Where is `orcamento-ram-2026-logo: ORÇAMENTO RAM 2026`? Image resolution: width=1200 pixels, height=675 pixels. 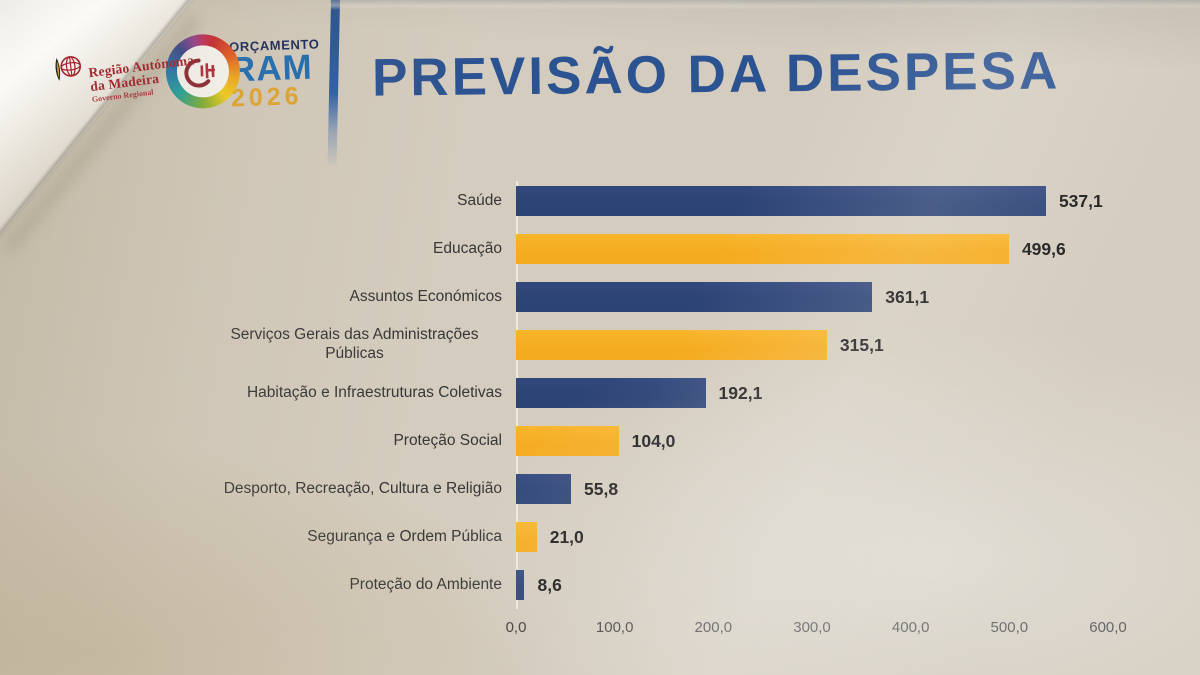 orcamento-ram-2026-logo: ORÇAMENTO RAM 2026 is located at coordinates (243, 72).